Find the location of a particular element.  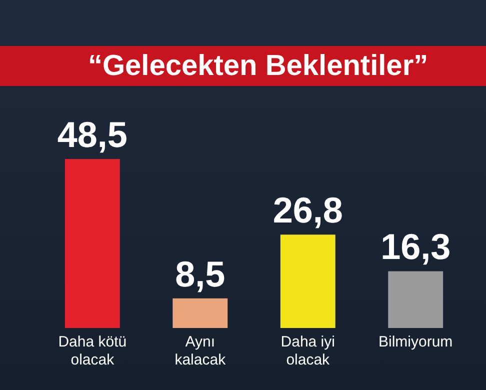

data-label: 16,3 is located at coordinates (415, 247).